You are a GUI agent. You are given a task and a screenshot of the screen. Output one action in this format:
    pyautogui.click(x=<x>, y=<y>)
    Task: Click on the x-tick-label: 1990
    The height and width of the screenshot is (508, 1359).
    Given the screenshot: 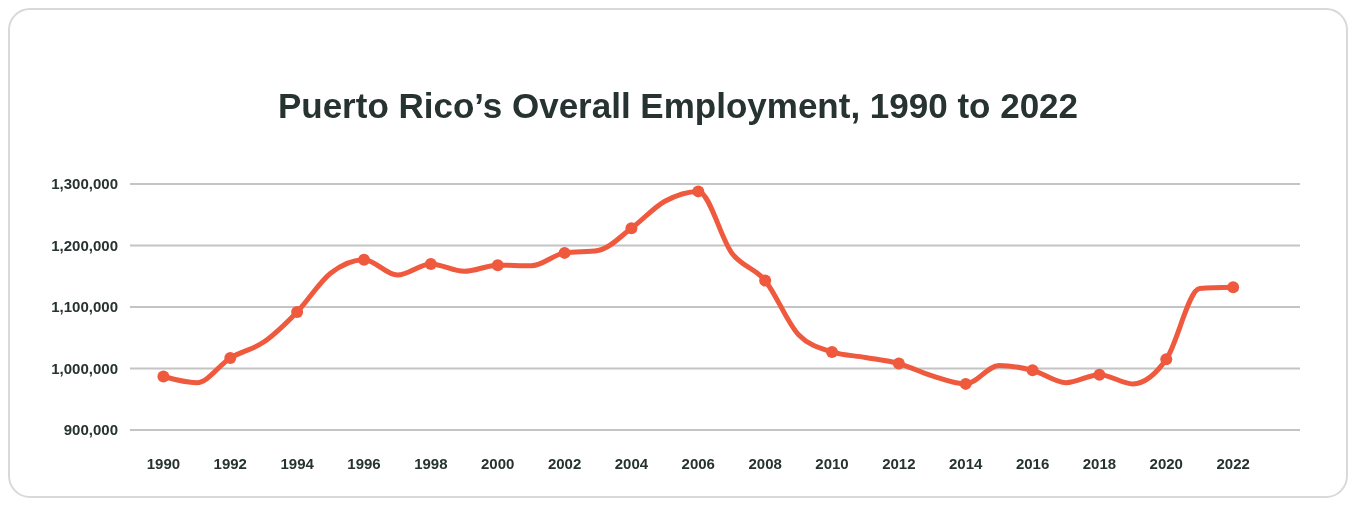 What is the action you would take?
    pyautogui.click(x=163, y=463)
    